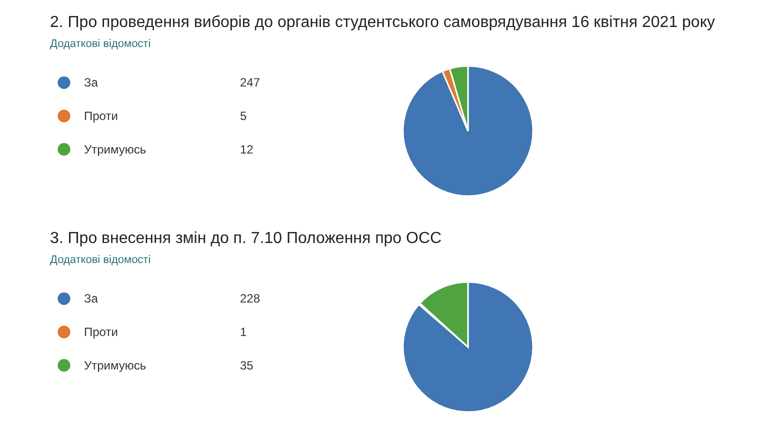 The height and width of the screenshot is (432, 768). Describe the element at coordinates (247, 365) in the screenshot. I see `data-label: 35` at that location.